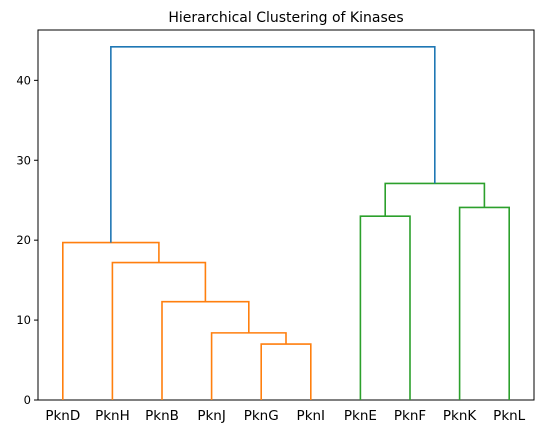  I want to click on x-tick-label: PknK, so click(460, 416).